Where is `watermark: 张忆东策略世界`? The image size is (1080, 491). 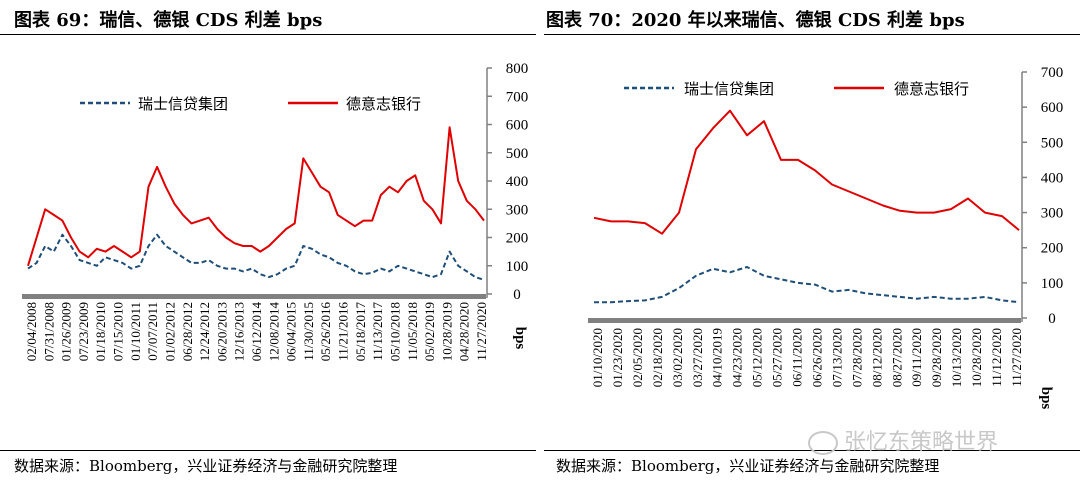
watermark: 张忆东策略世界 is located at coordinates (903, 440).